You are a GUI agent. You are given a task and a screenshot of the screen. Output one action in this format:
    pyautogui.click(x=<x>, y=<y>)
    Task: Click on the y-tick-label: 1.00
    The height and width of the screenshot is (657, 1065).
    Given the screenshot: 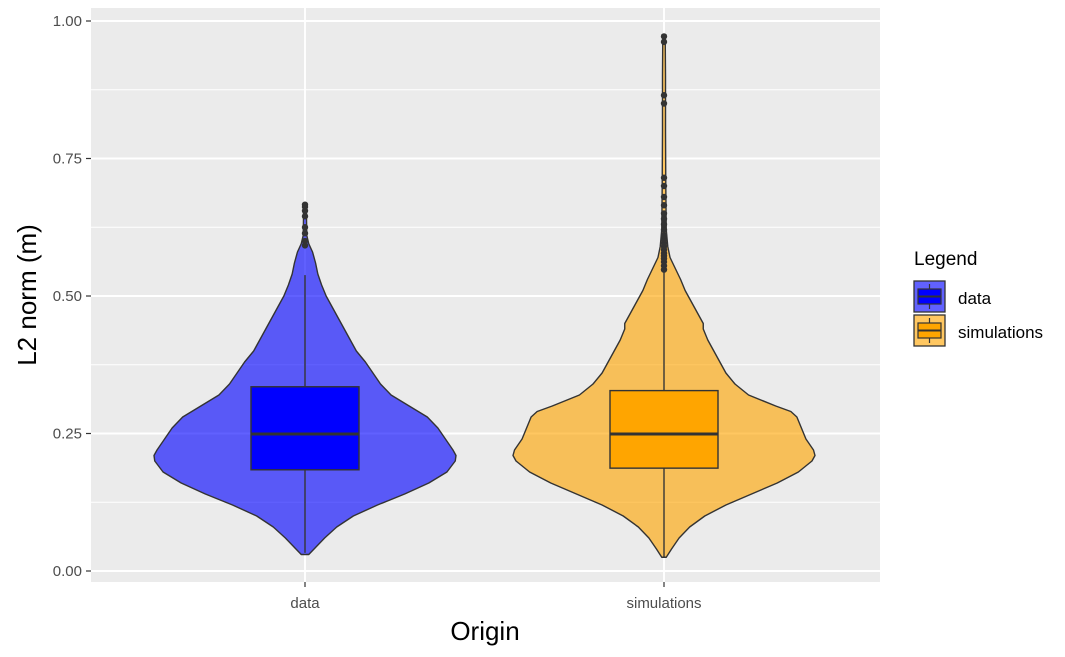 What is the action you would take?
    pyautogui.click(x=67, y=21)
    